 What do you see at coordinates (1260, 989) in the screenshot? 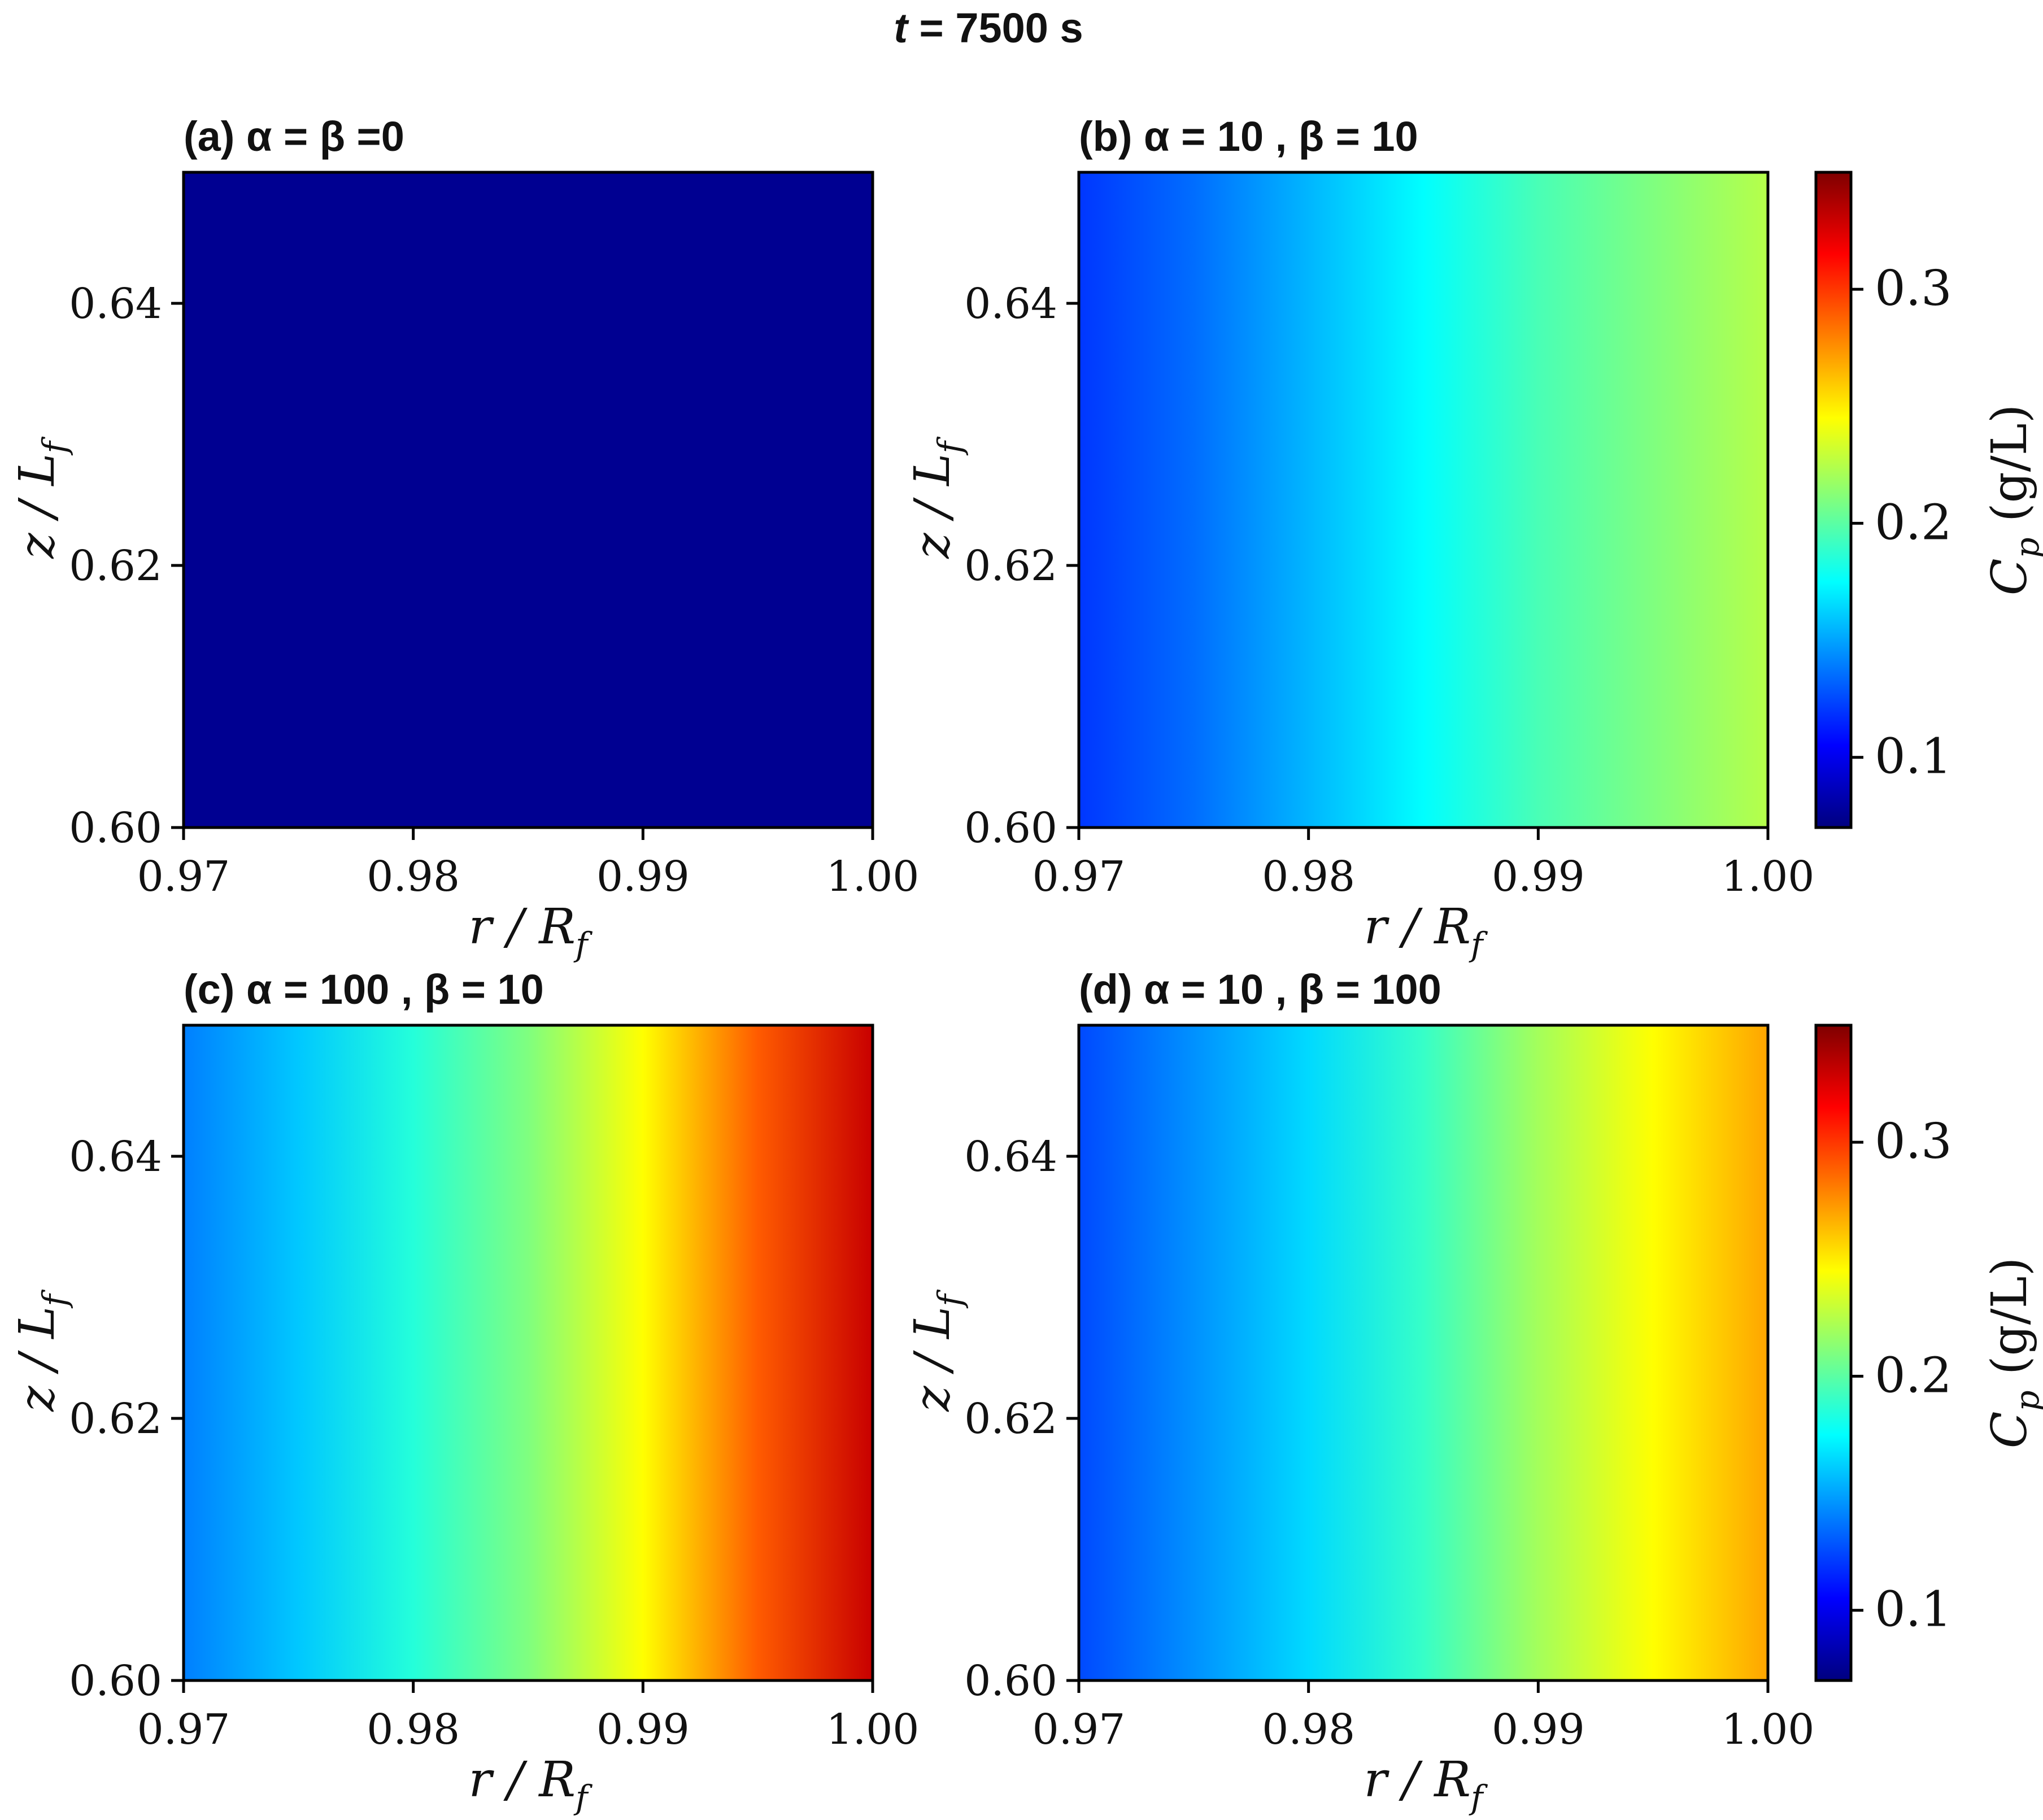
I see `panel-title: (d) α = 10 , β = 100` at bounding box center [1260, 989].